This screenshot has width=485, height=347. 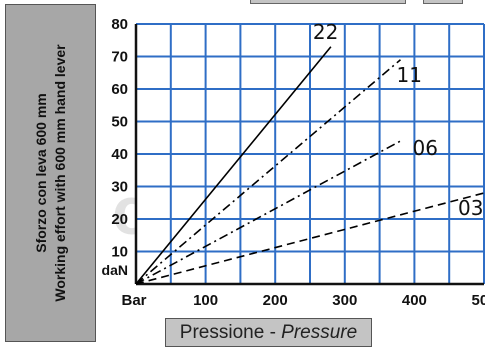 I want to click on series-label-03: 03, so click(x=470, y=208).